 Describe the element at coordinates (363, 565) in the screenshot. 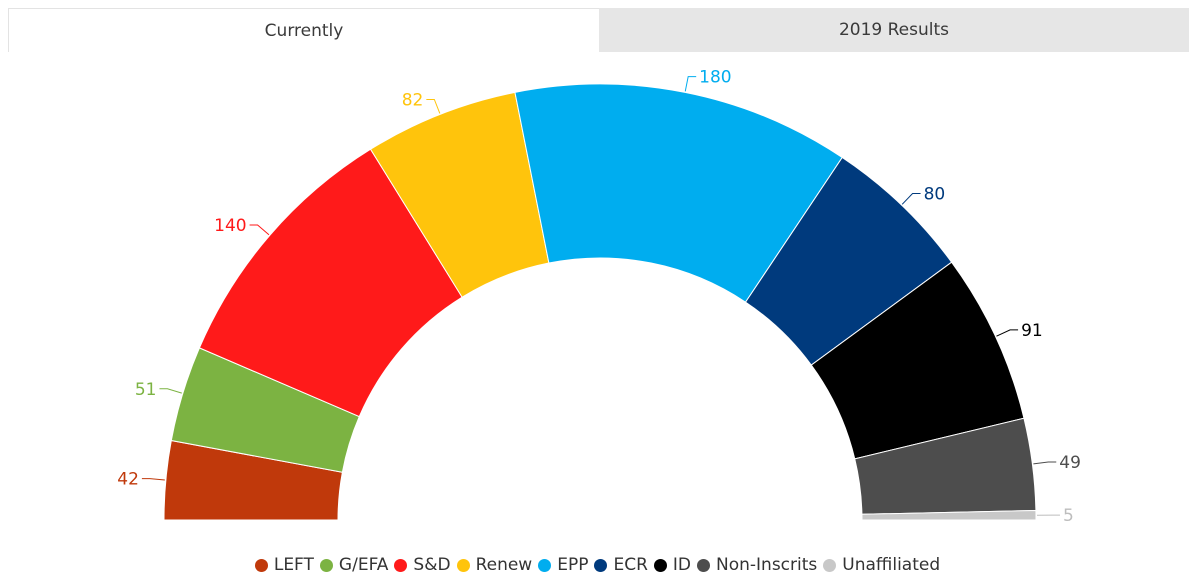

I see `legend-label: G/EFA` at that location.